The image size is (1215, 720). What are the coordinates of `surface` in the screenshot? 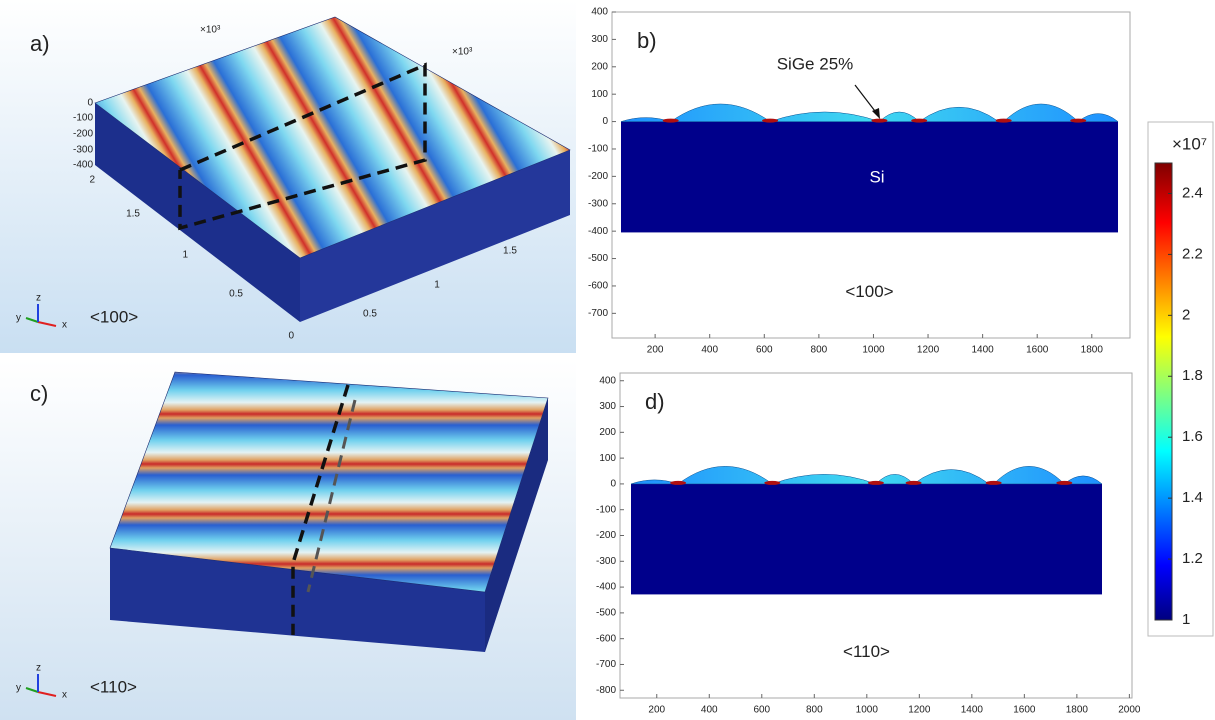 It's located at (329, 482).